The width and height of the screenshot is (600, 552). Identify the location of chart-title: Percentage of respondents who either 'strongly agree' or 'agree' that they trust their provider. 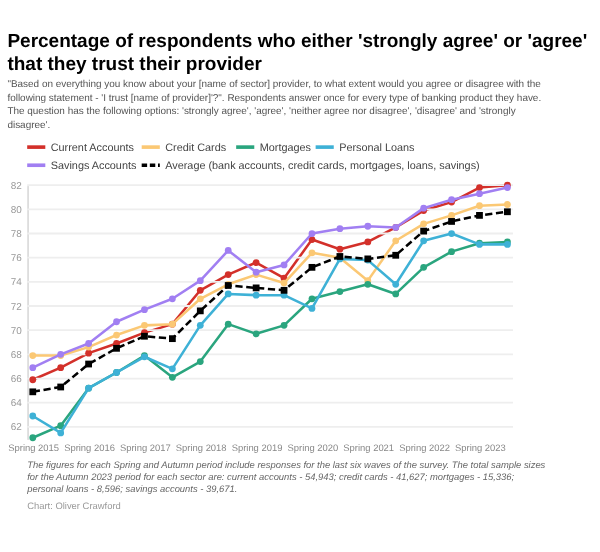
(297, 54).